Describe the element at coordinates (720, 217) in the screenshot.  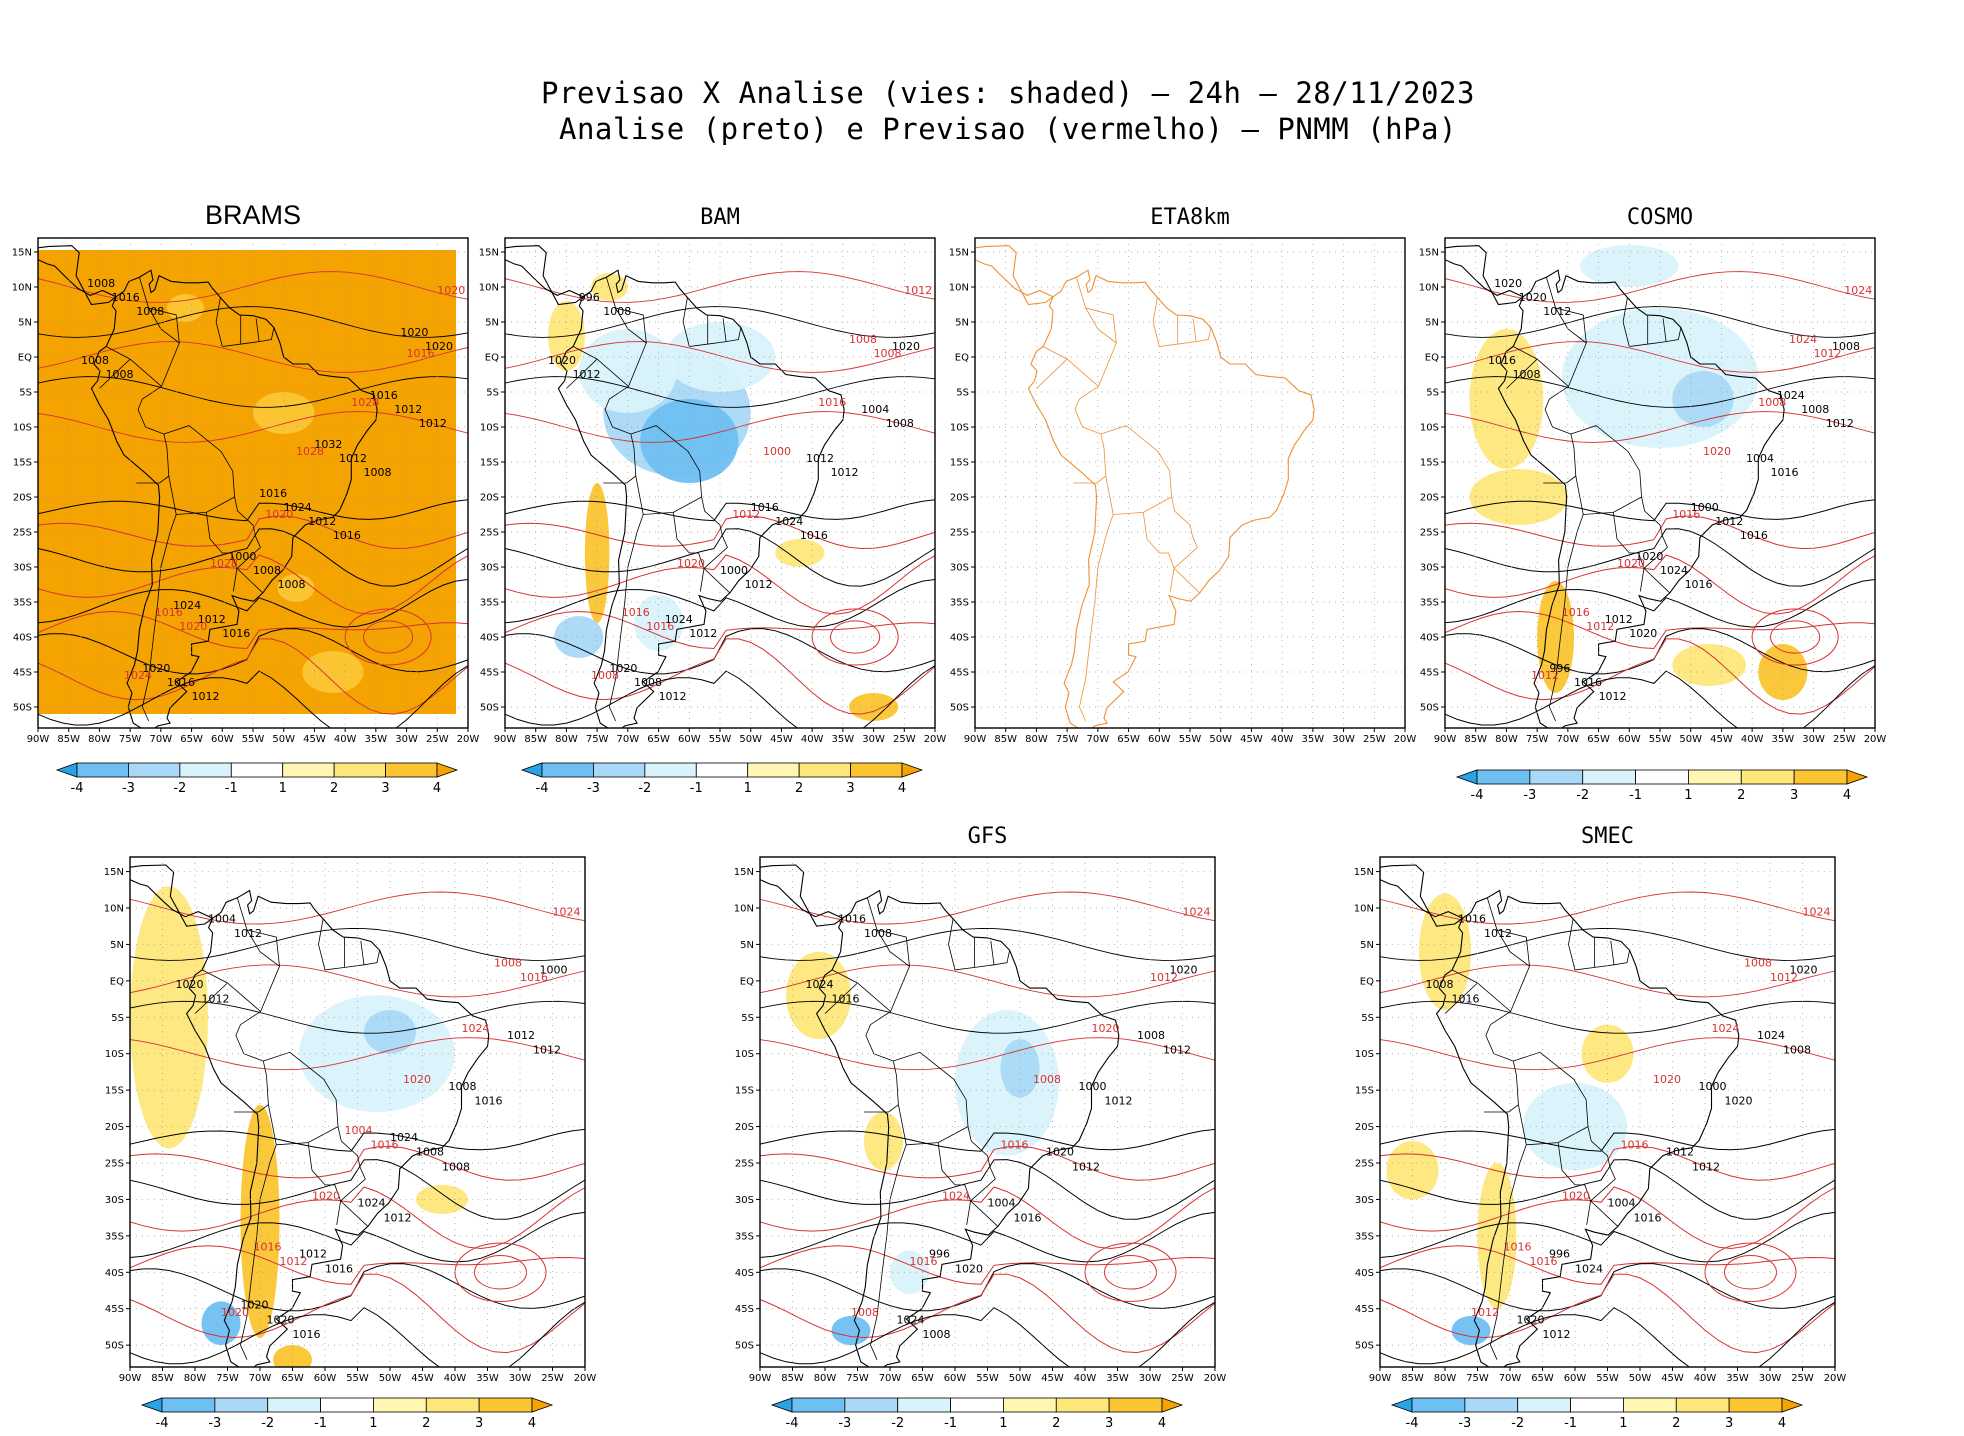
I see `panel-title: BAM` at that location.